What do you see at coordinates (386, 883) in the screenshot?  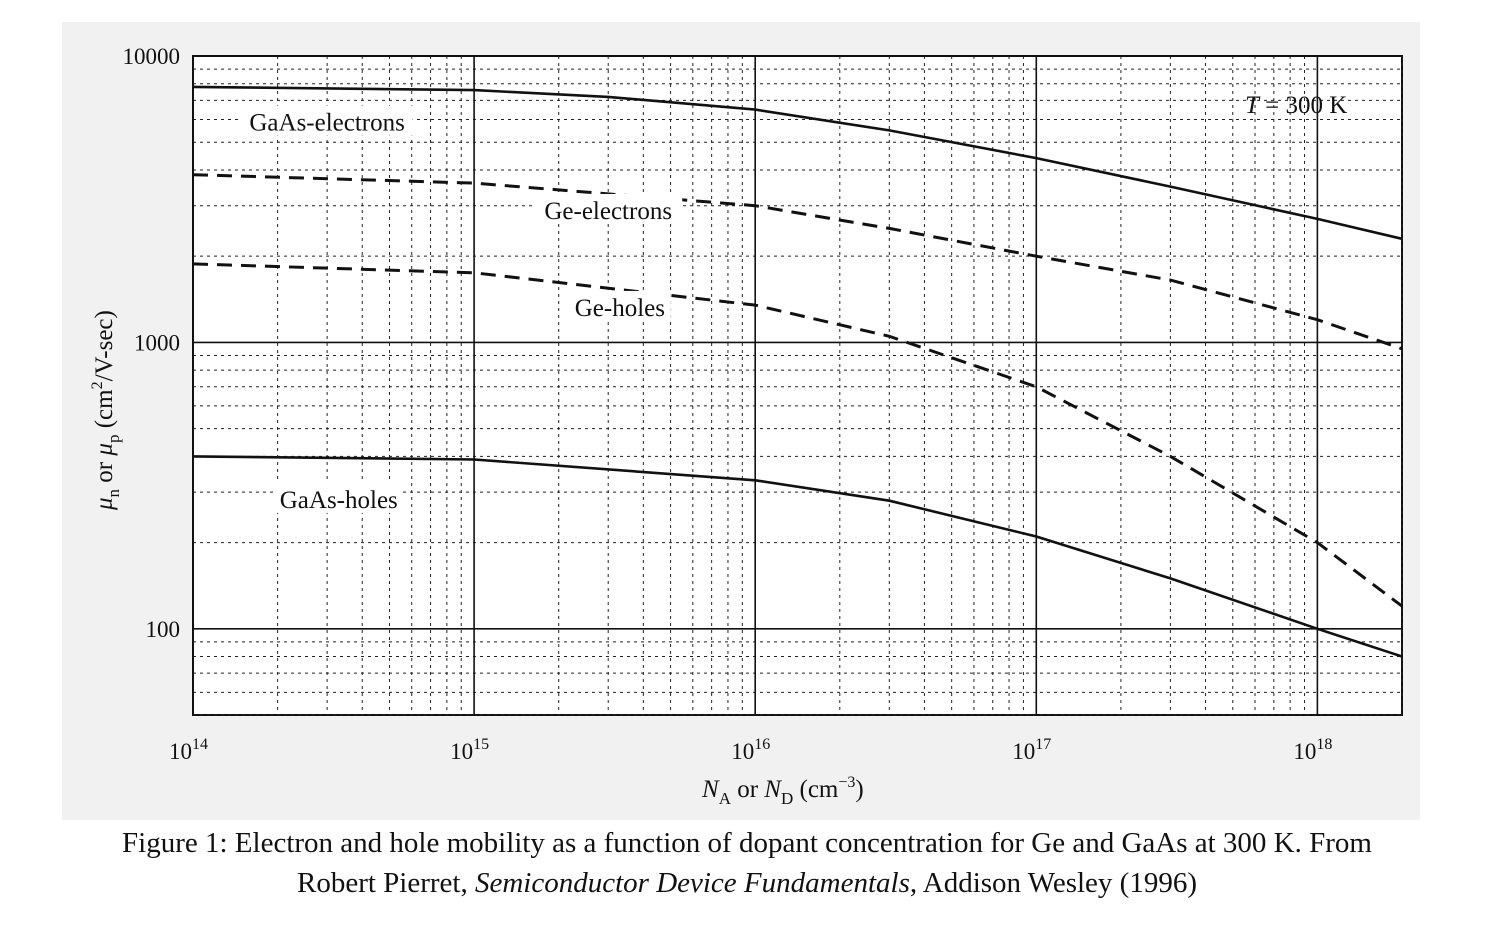 I see `caption-author: Robert Pierret,` at bounding box center [386, 883].